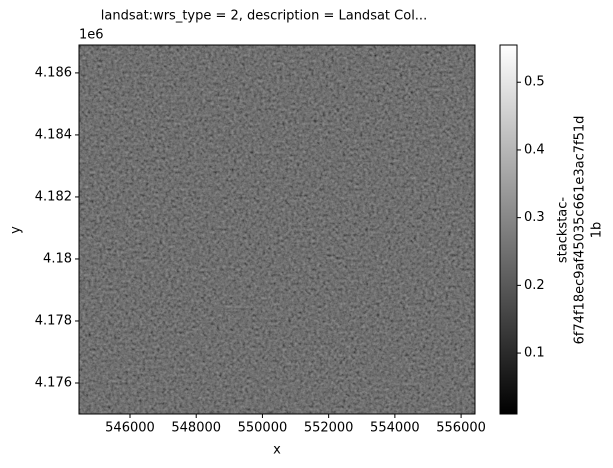  What do you see at coordinates (196, 428) in the screenshot?
I see `x-tick-label: 548000` at bounding box center [196, 428].